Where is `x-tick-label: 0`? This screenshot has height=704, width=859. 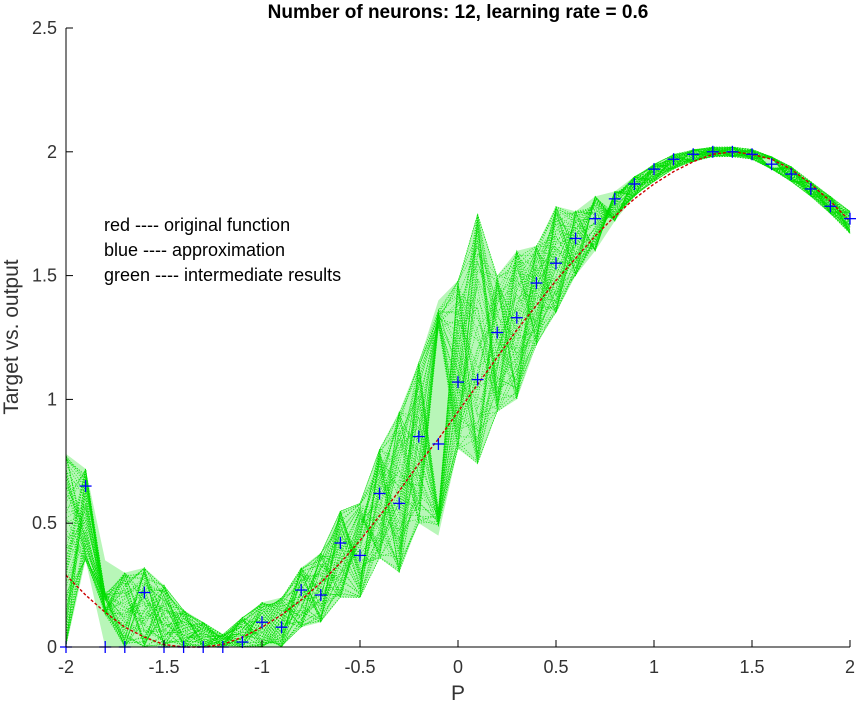
x-tick-label: 0 is located at coordinates (458, 667).